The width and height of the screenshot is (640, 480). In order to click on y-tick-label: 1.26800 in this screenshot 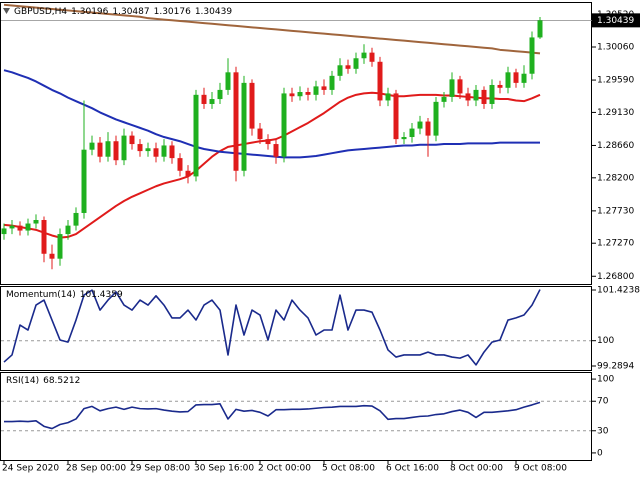, I will do `click(615, 277)`.